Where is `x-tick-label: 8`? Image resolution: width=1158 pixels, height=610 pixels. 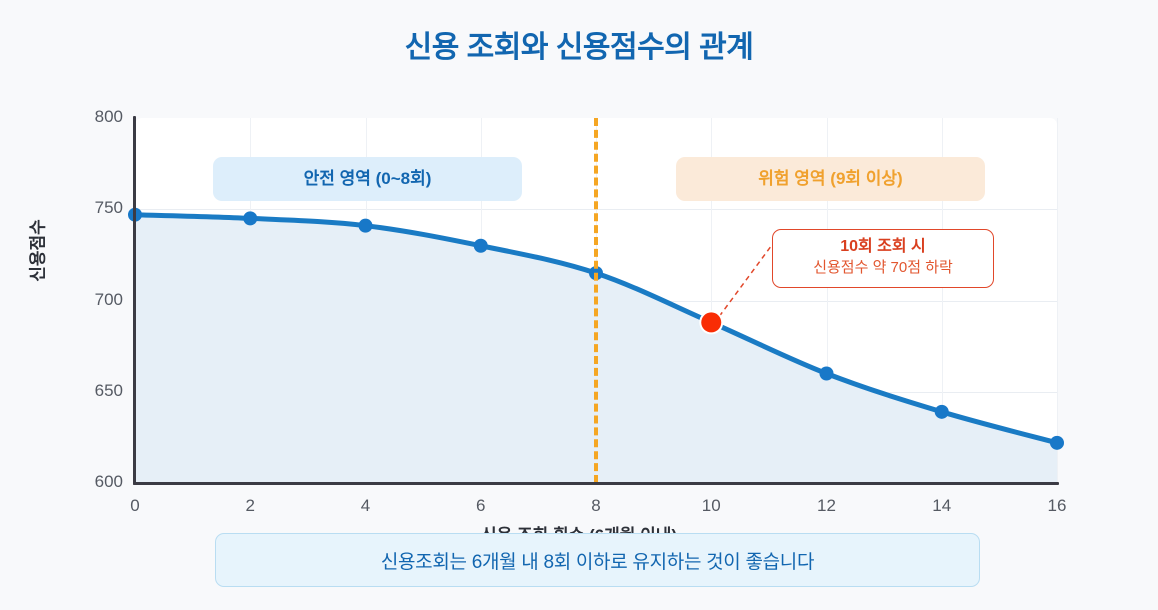 x-tick-label: 8 is located at coordinates (596, 505).